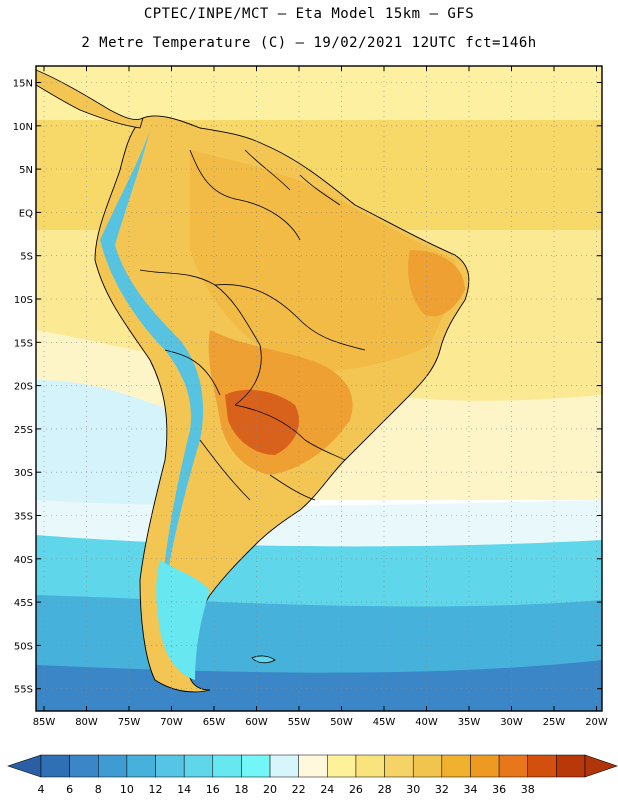 This screenshot has width=618, height=800. What do you see at coordinates (596, 722) in the screenshot?
I see `lon-label-20w: 20W` at bounding box center [596, 722].